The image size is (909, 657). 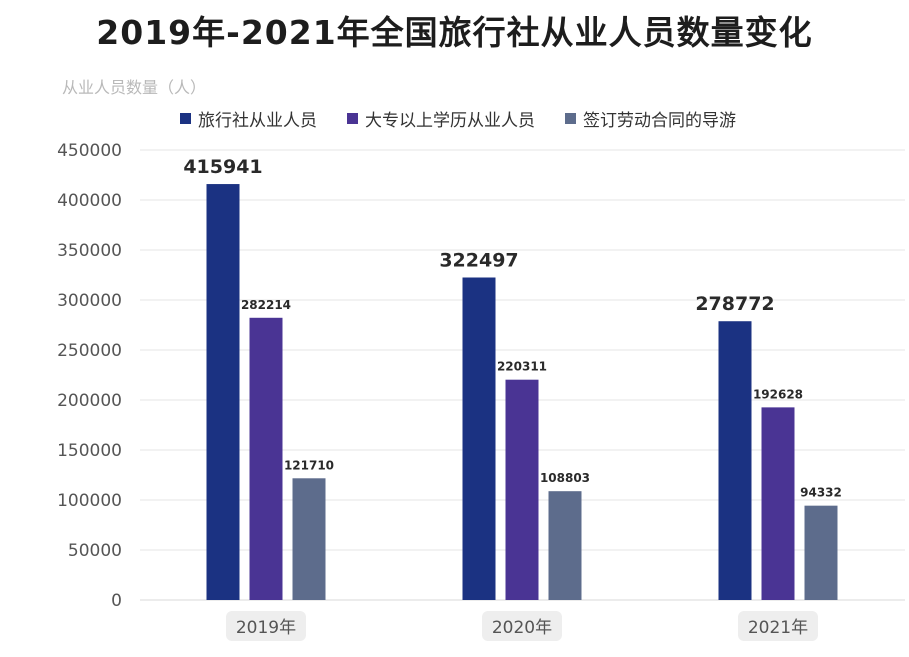 What do you see at coordinates (266, 305) in the screenshot?
I see `data-label: 282214` at bounding box center [266, 305].